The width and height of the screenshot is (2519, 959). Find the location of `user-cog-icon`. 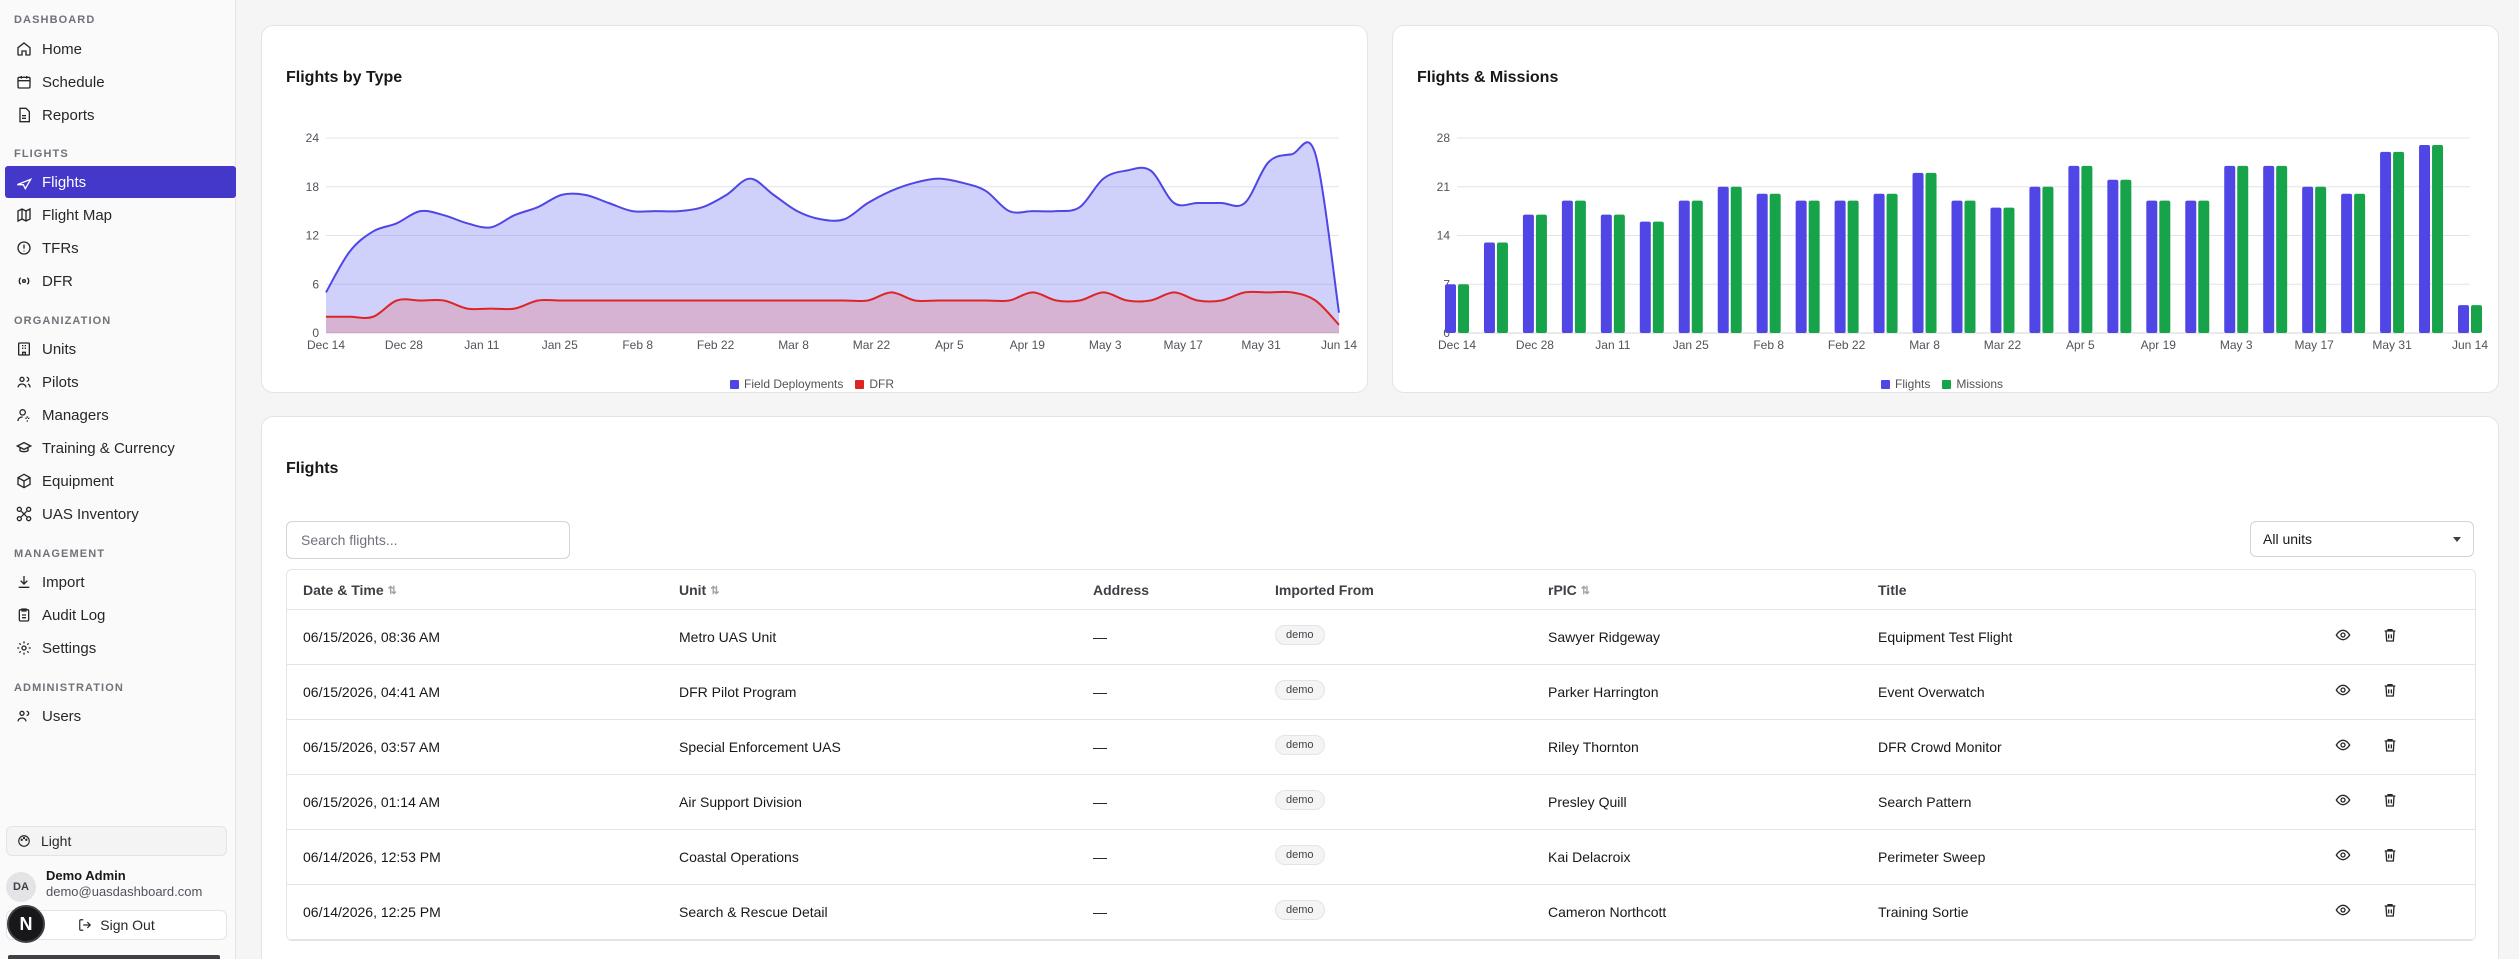

user-cog-icon is located at coordinates (23, 415).